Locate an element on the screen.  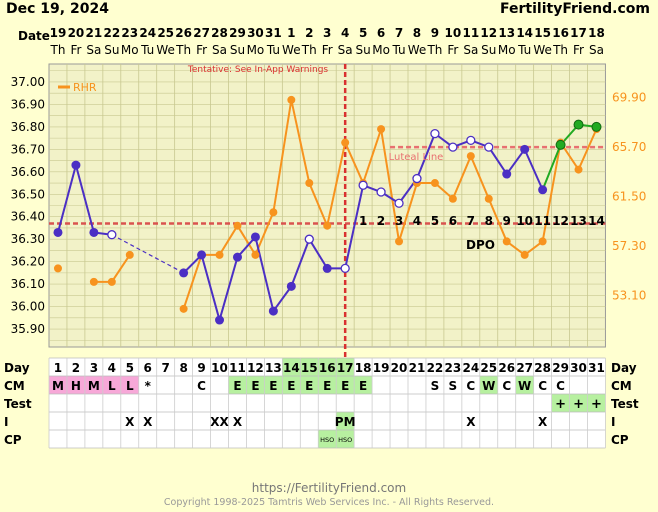
cm-value: L is located at coordinates (112, 386).